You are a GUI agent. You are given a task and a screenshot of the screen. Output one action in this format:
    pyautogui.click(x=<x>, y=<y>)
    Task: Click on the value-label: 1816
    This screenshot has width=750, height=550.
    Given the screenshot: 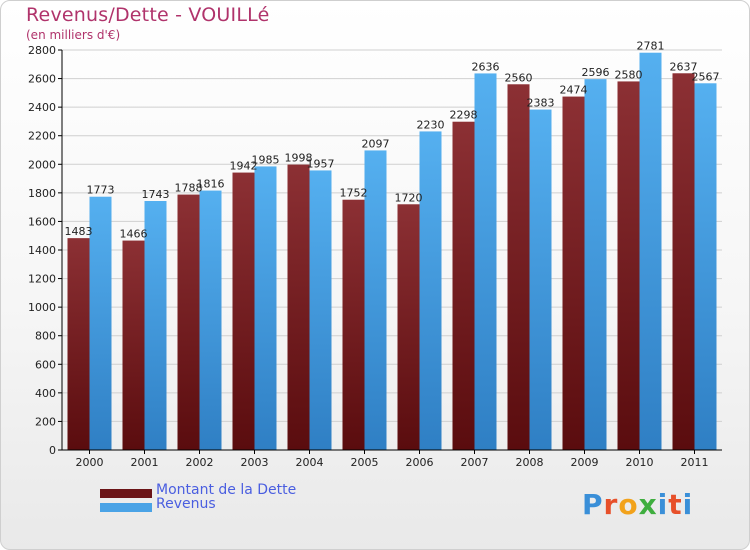 What is the action you would take?
    pyautogui.click(x=211, y=184)
    